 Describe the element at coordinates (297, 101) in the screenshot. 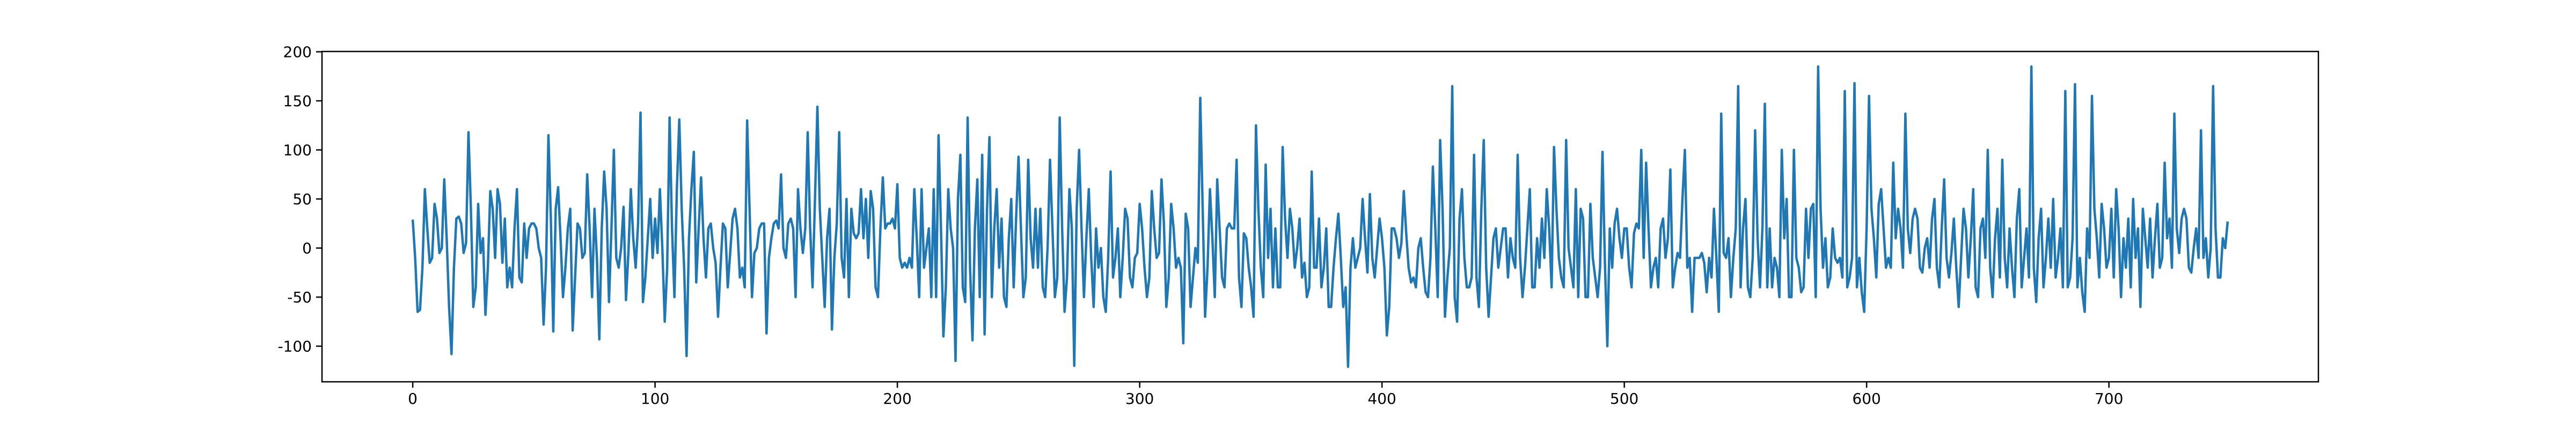

I see `y-tick-label: 150` at that location.